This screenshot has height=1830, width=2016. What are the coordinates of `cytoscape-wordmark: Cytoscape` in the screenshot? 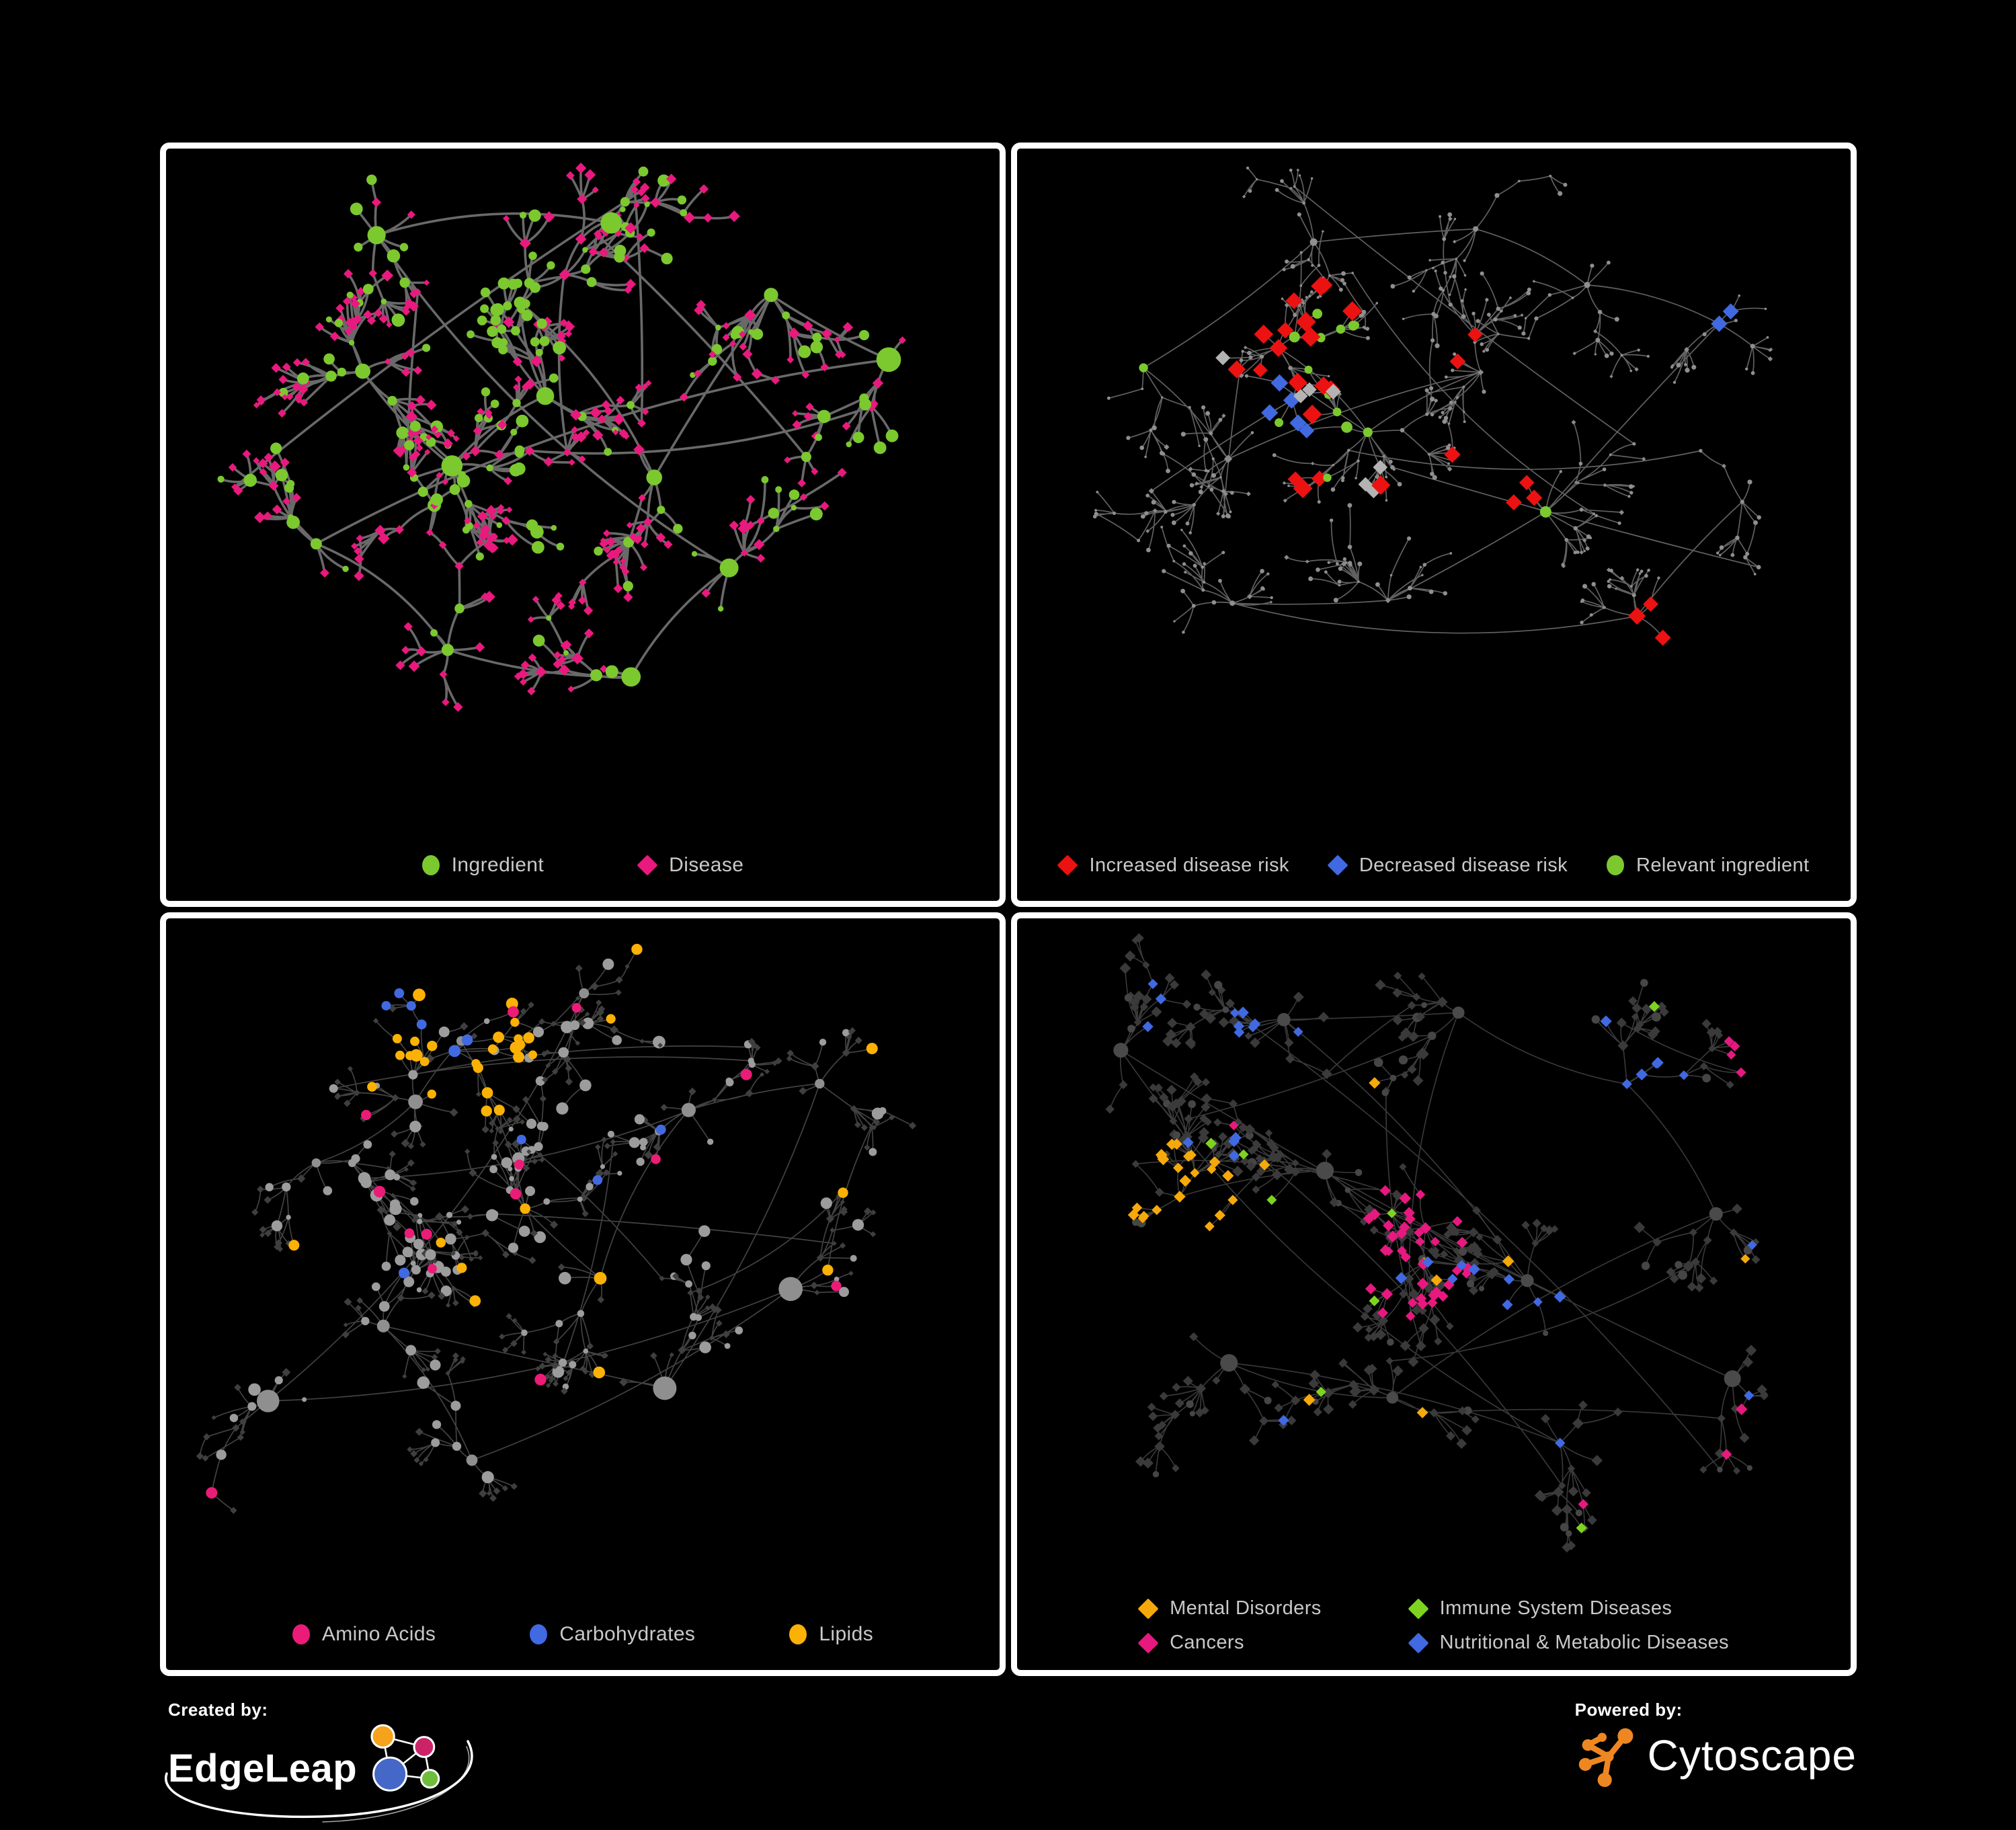 It's located at (1752, 1755).